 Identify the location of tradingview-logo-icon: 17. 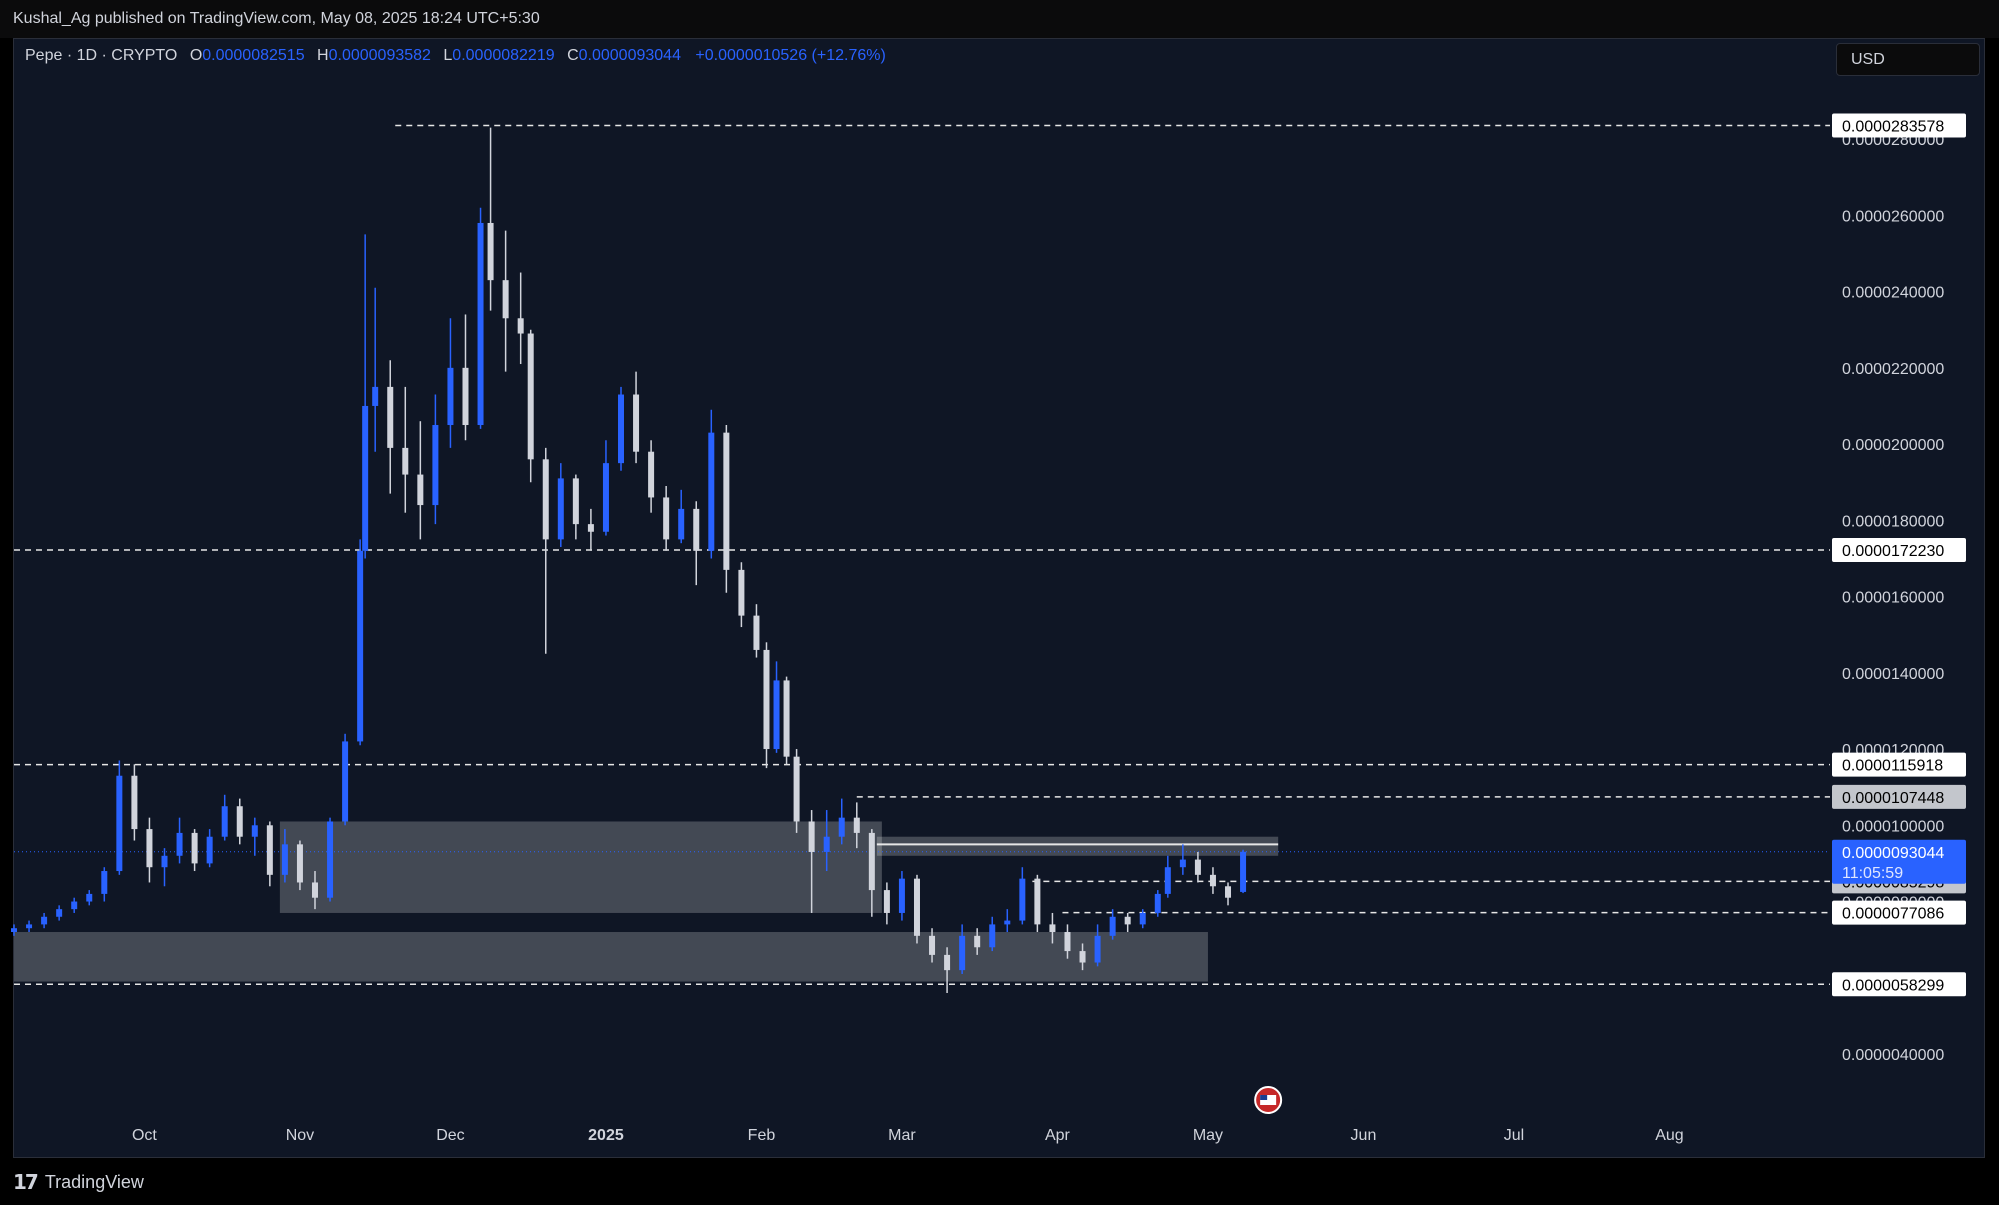
(26, 1182).